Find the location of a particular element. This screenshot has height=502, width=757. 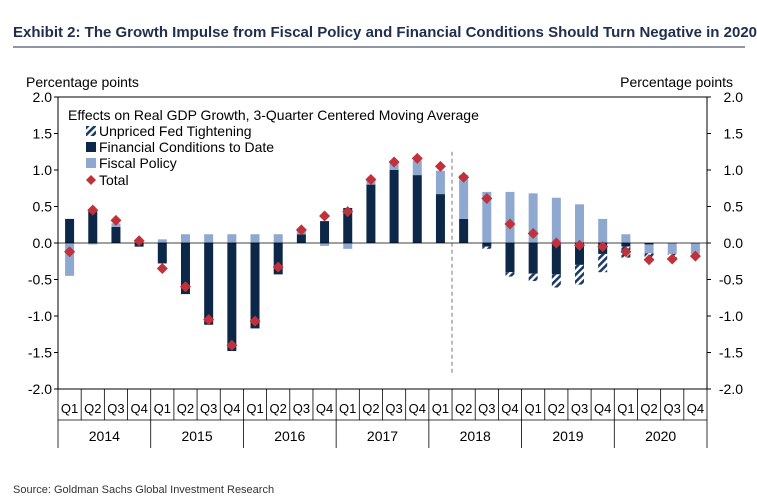

y-tick-label-left: 1.5 is located at coordinates (43, 134).